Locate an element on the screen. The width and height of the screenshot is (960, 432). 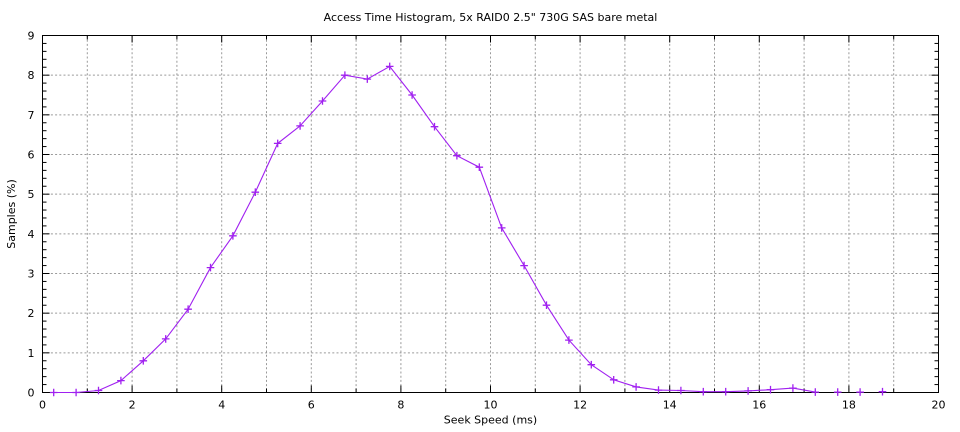
y-tick-label: 2 is located at coordinates (31, 313).